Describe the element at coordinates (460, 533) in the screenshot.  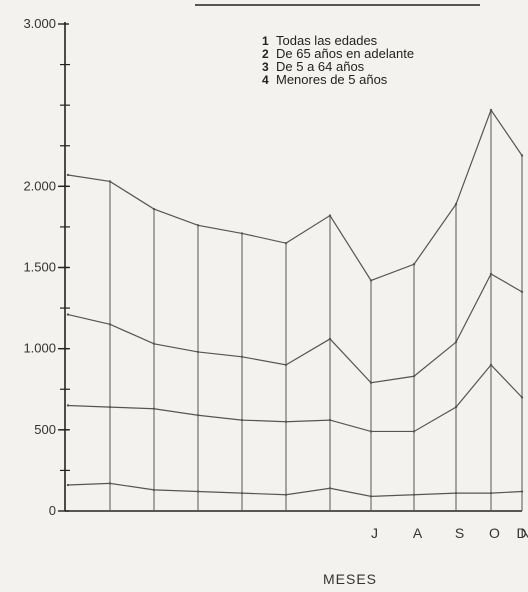
I see `x-tick-label: S` at that location.